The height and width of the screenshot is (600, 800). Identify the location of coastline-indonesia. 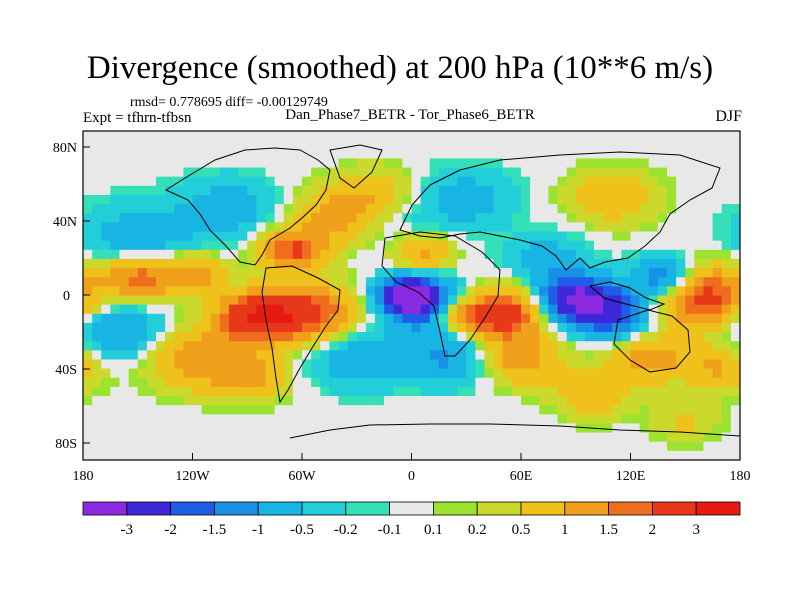
(627, 296).